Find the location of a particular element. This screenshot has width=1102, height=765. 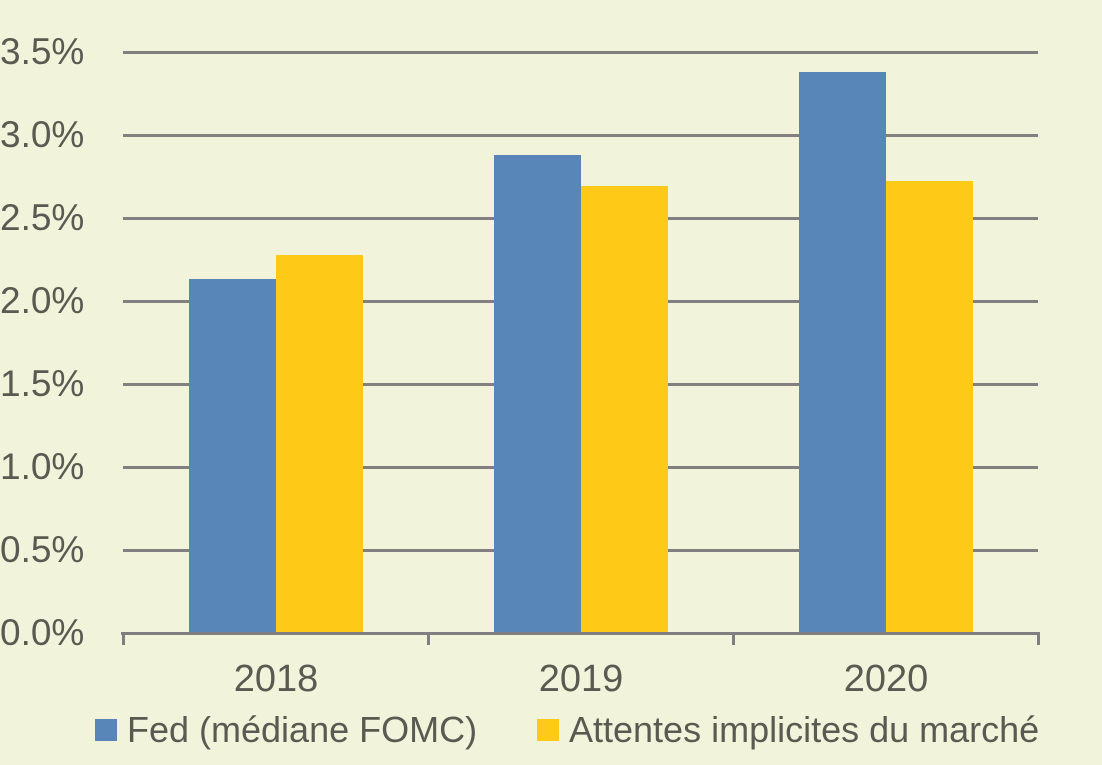

y-axis-tick-label: 2.5% is located at coordinates (42, 217).